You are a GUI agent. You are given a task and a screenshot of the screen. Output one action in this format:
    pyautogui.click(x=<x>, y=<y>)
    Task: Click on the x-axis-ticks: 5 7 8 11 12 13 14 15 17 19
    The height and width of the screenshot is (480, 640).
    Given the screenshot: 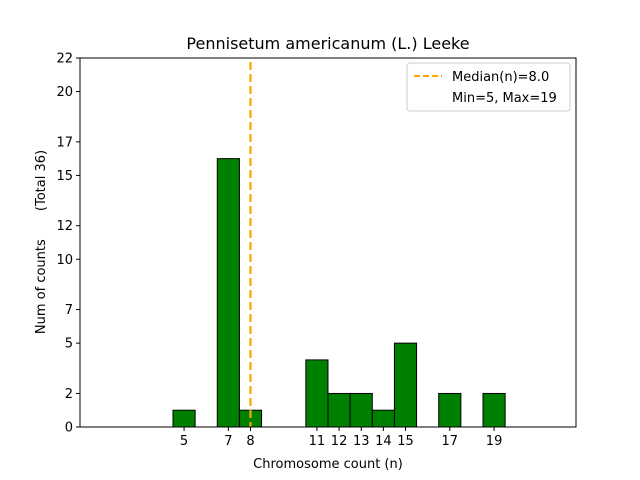 What is the action you would take?
    pyautogui.click(x=341, y=438)
    